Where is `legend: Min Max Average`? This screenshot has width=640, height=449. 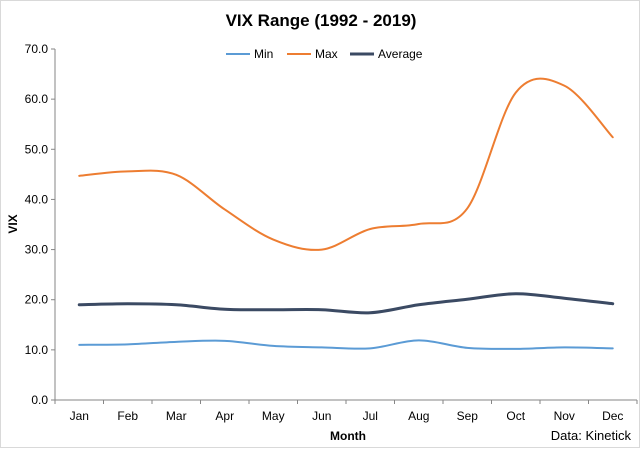 legend: Min Max Average is located at coordinates (324, 54).